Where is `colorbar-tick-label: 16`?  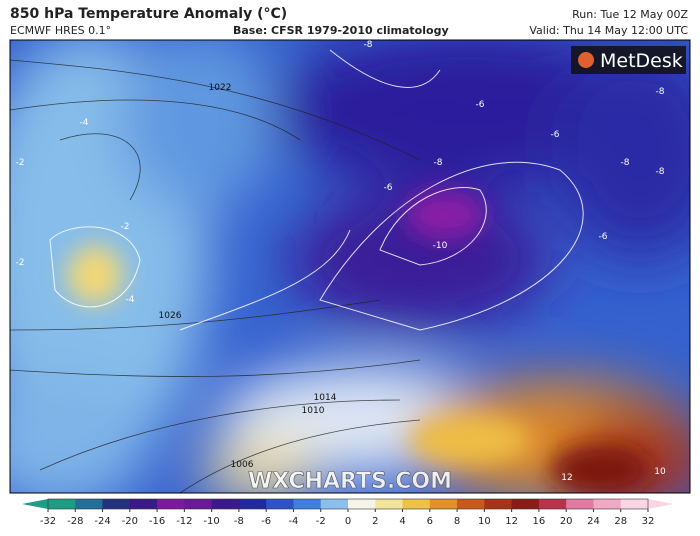 colorbar-tick-label: 16 is located at coordinates (539, 521).